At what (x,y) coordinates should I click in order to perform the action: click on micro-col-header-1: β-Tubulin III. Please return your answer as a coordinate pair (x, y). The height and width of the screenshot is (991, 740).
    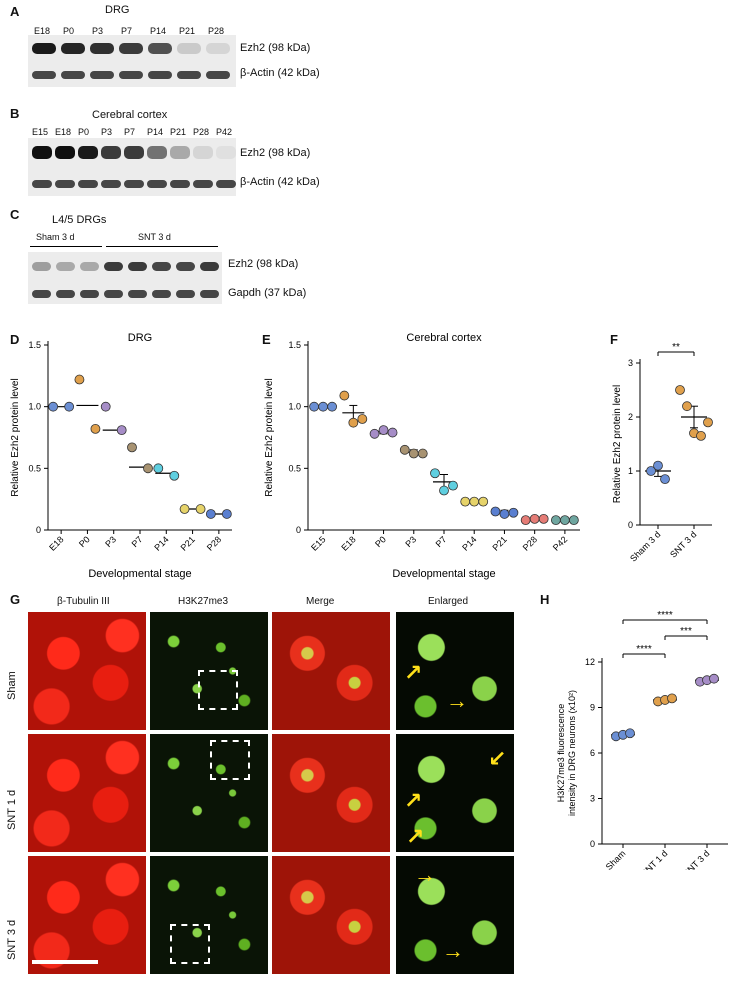
    Looking at the image, I should click on (83, 601).